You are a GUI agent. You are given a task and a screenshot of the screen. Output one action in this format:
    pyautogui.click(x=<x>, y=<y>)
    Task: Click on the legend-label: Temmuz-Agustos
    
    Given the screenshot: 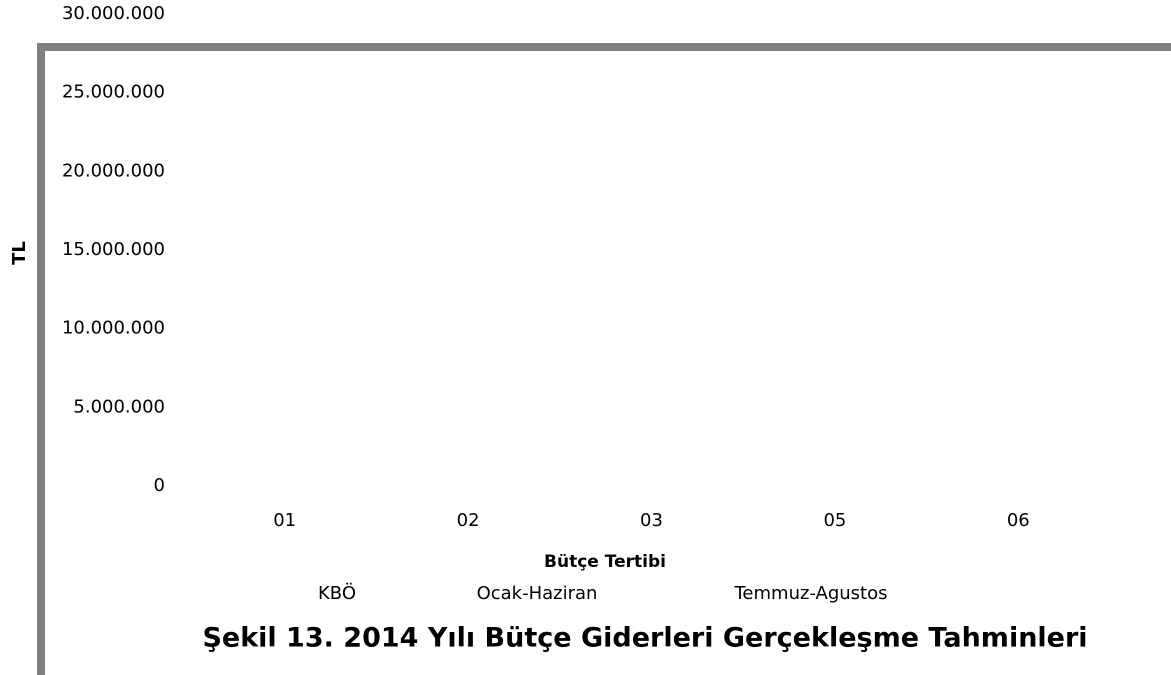 What is the action you would take?
    pyautogui.click(x=810, y=593)
    